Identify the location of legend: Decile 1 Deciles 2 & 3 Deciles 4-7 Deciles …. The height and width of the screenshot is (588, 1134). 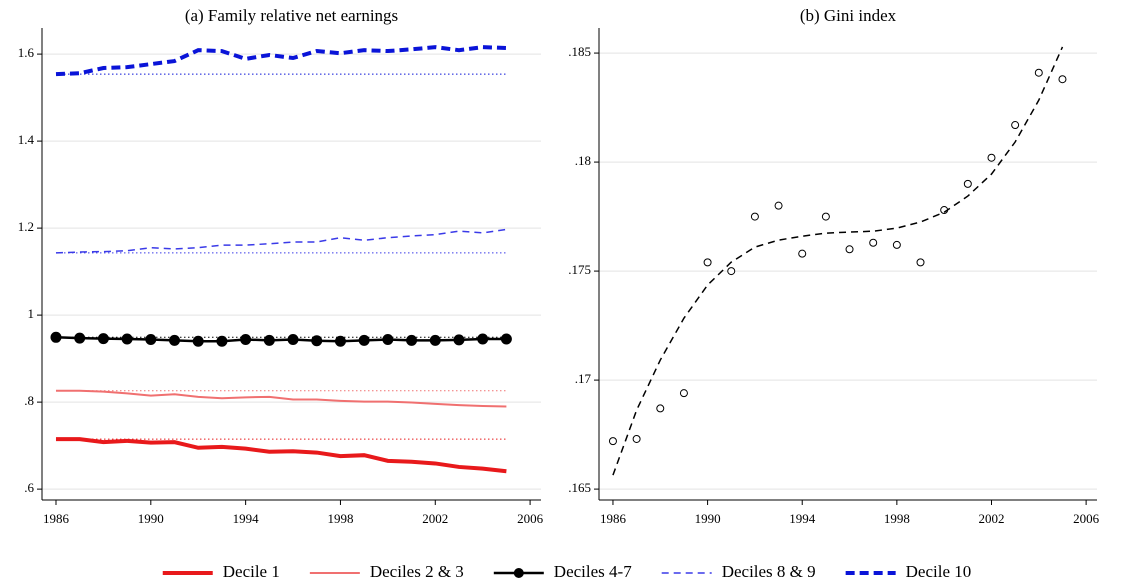
(567, 571).